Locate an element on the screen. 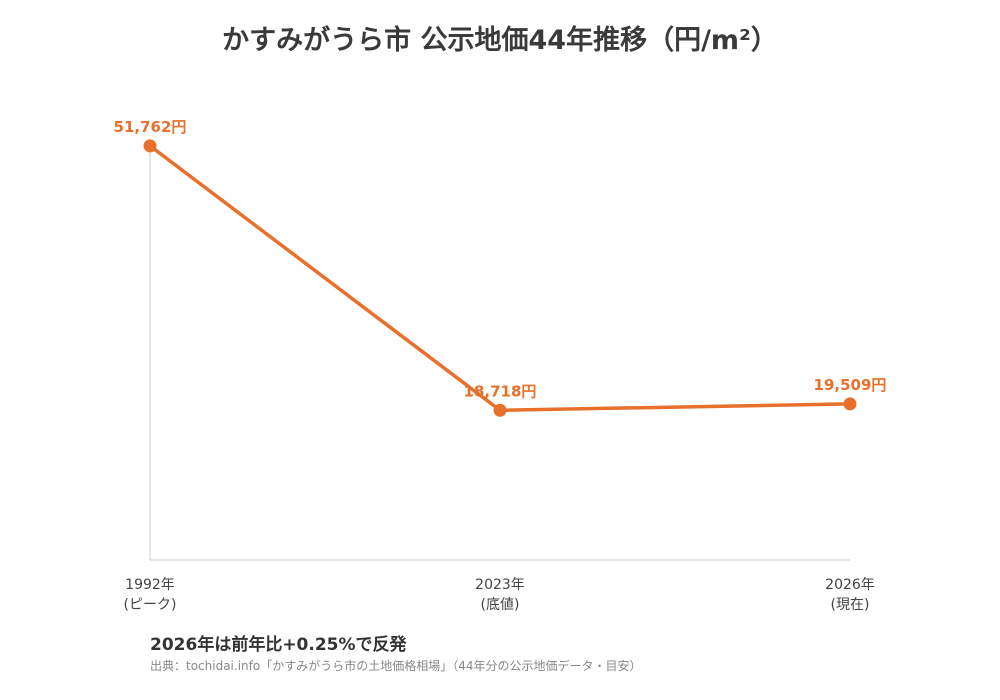 This screenshot has width=1000, height=700. x-tick-label: (ピーク) is located at coordinates (150, 605).